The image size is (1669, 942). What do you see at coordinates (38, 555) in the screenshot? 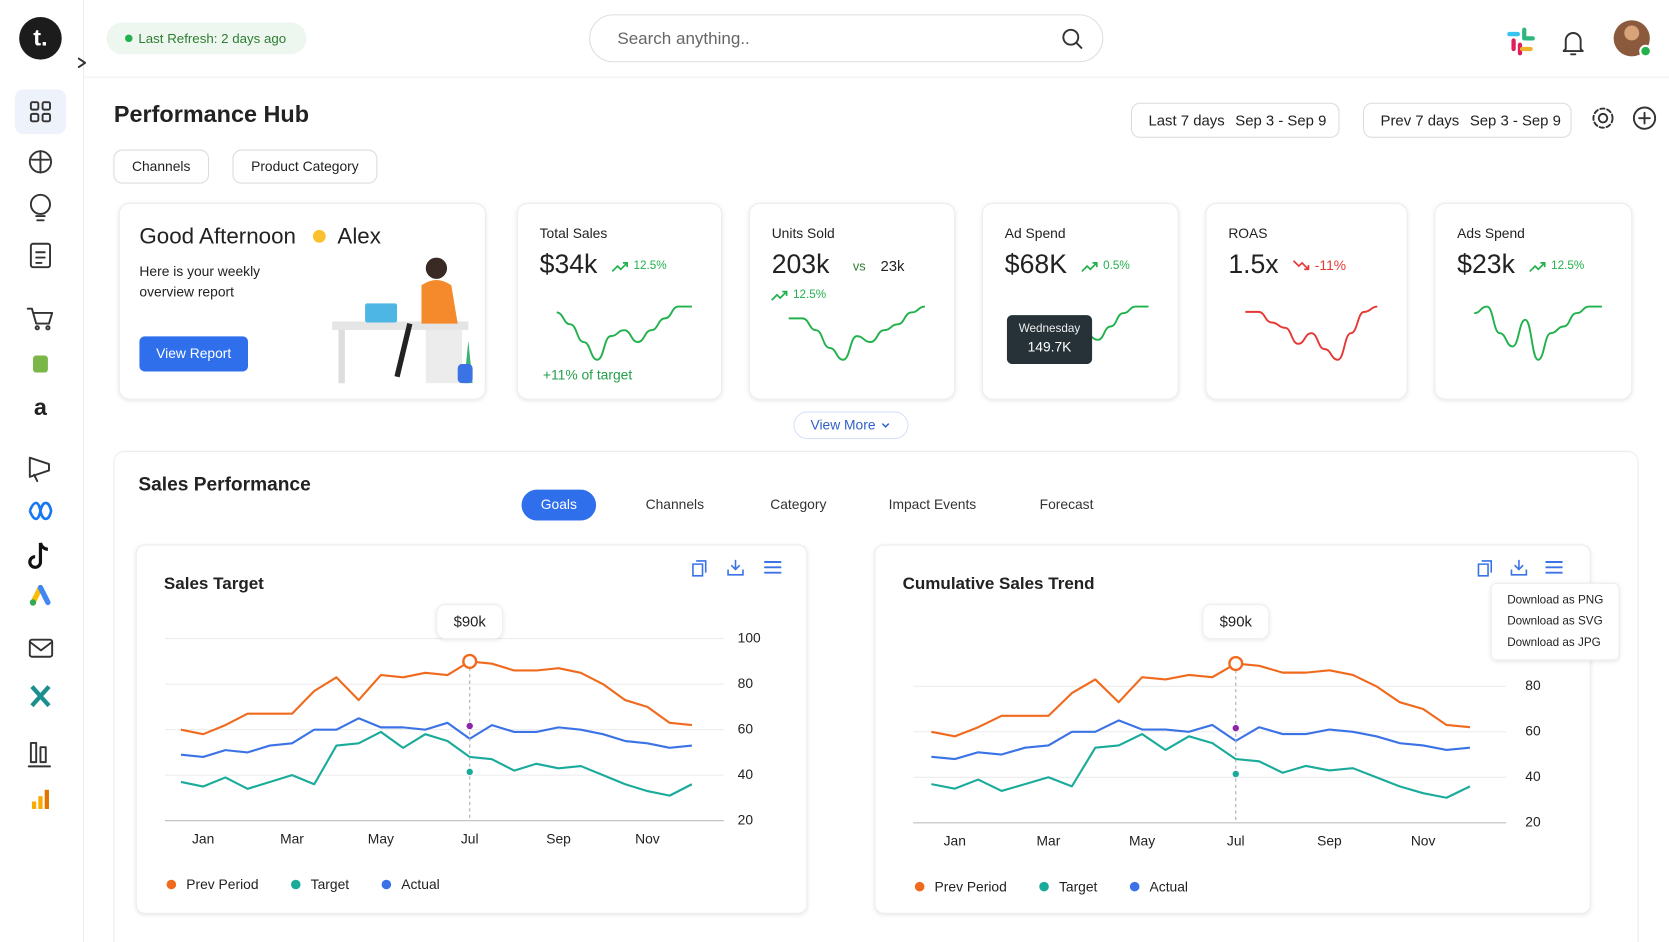
I see `nav-tiktok` at bounding box center [38, 555].